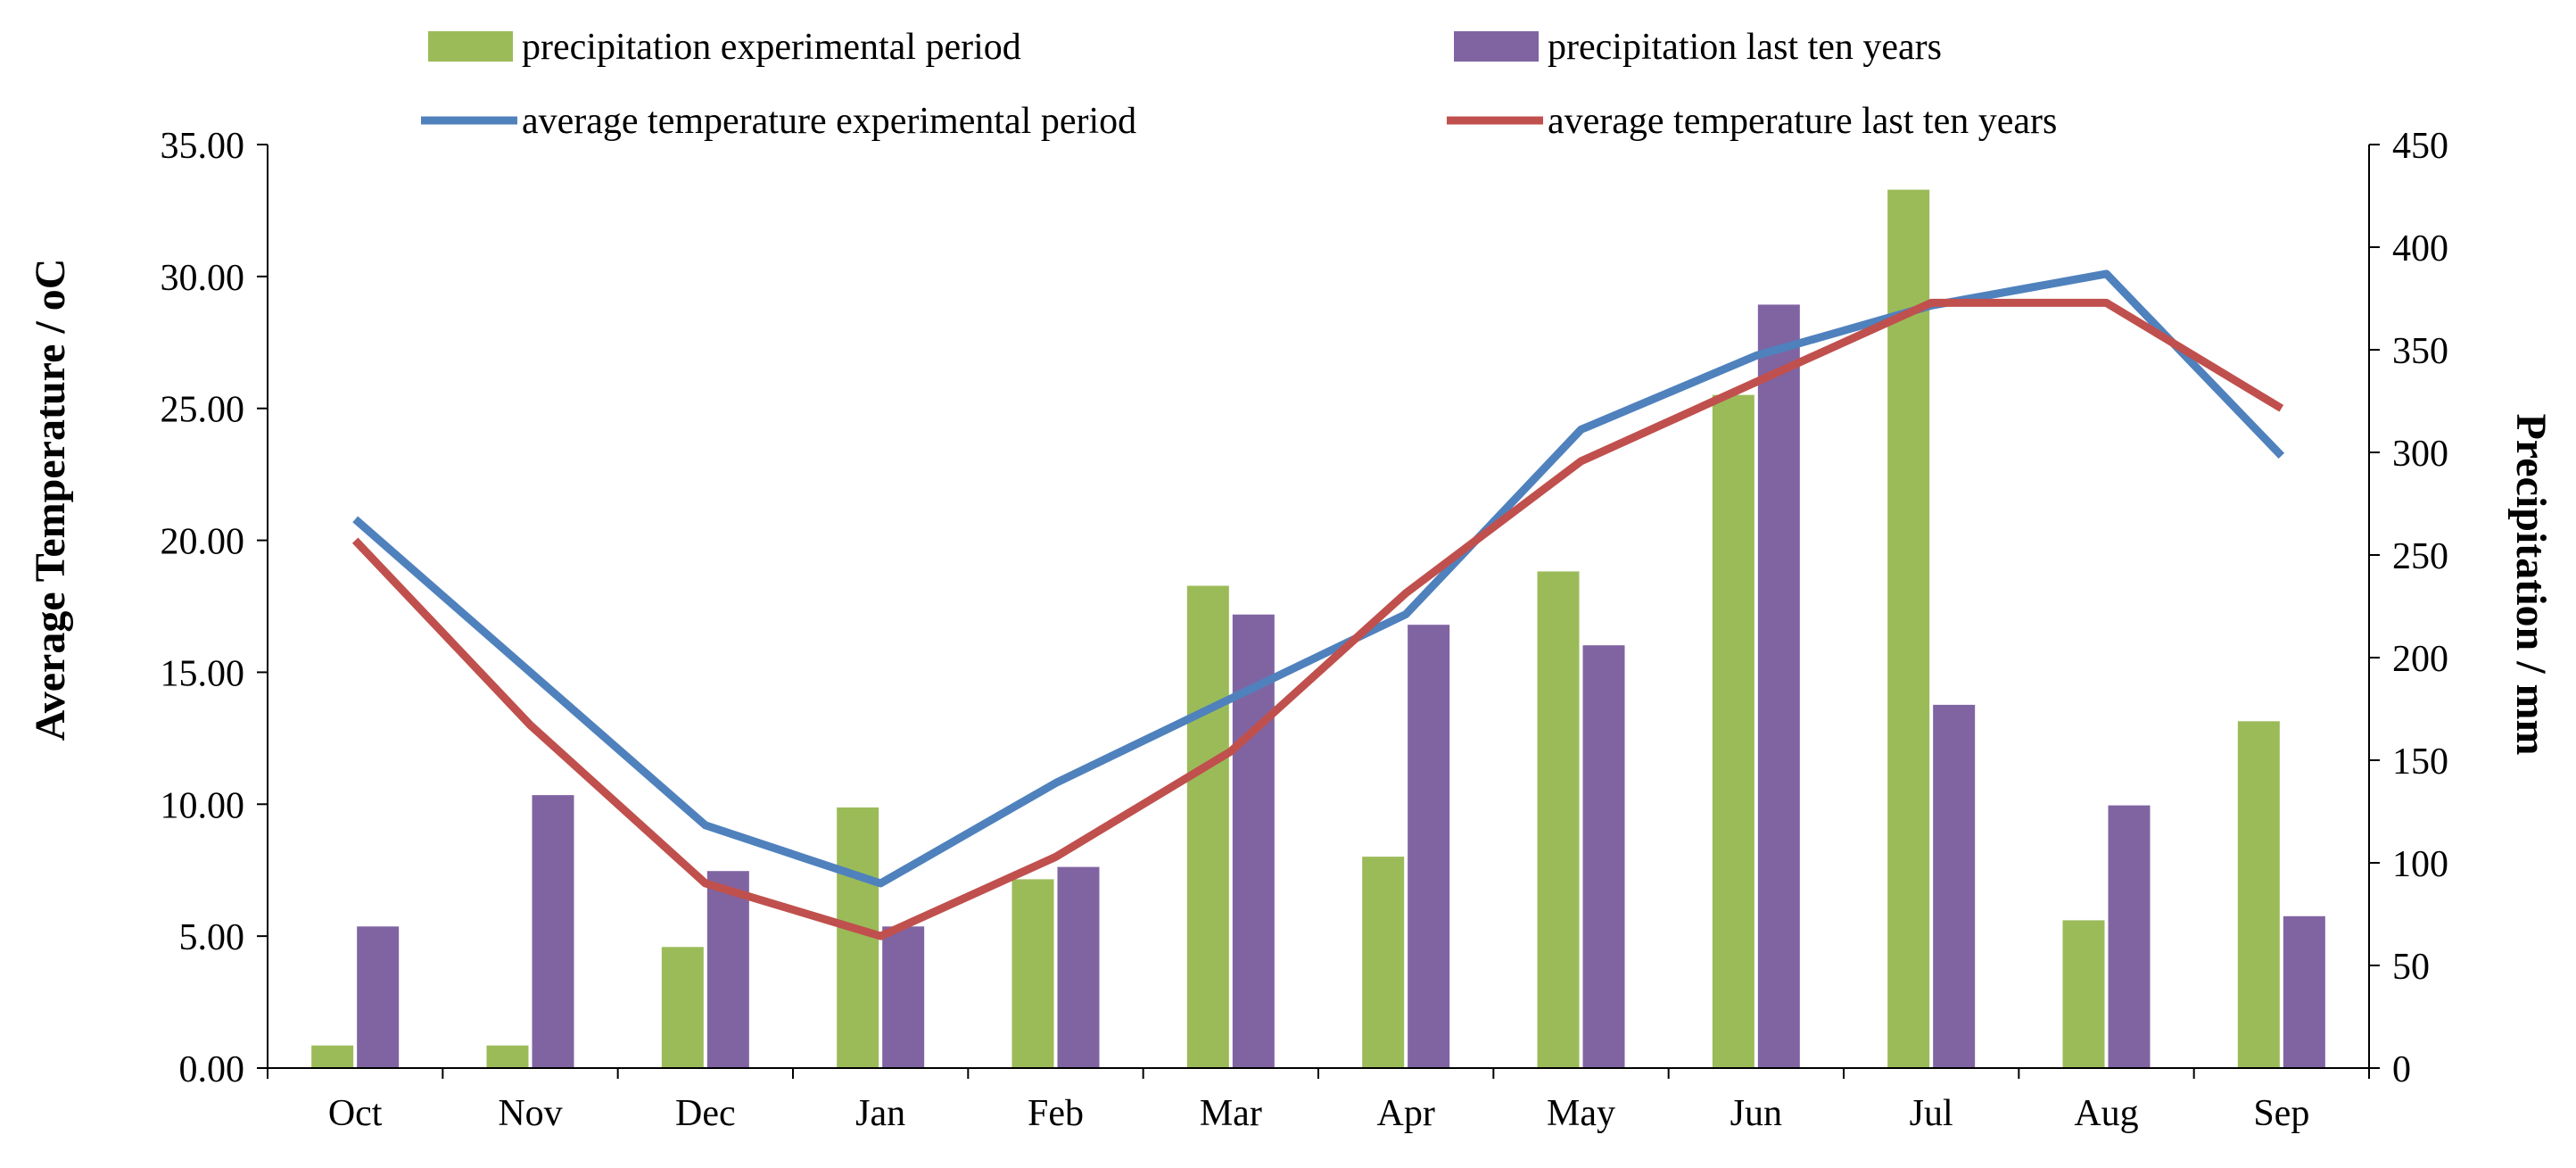  Describe the element at coordinates (2420, 454) in the screenshot. I see `y-right-tick-label: 300` at that location.